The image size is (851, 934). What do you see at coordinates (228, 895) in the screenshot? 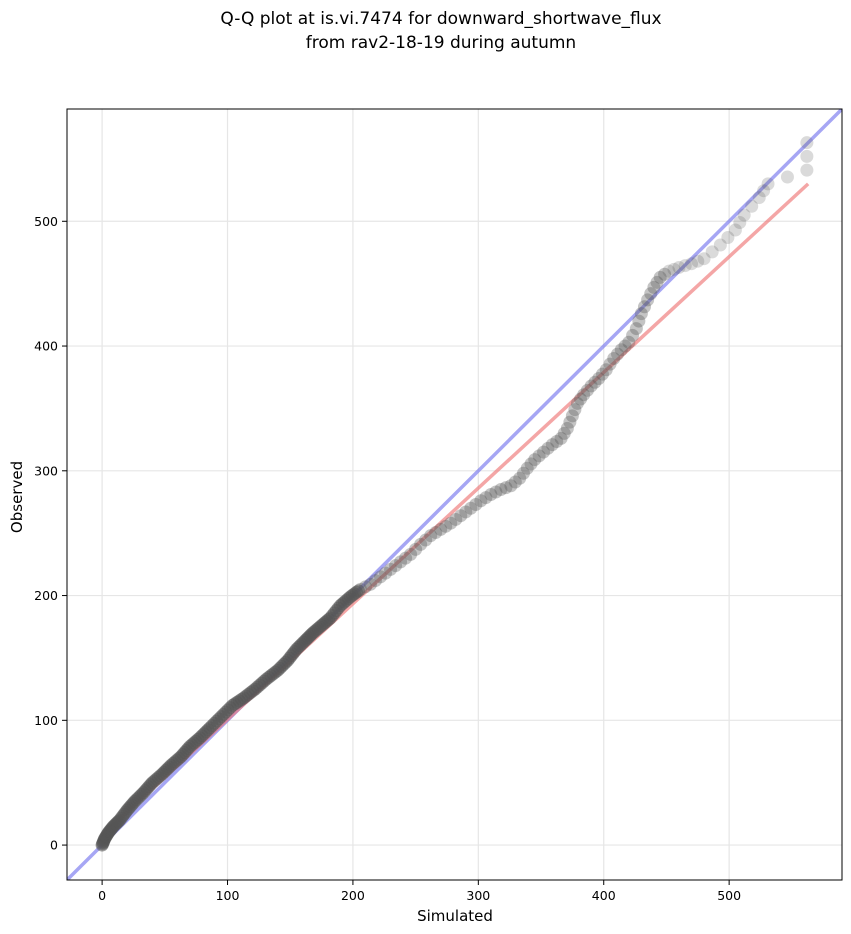
I see `x-tick-label: 100` at bounding box center [228, 895].